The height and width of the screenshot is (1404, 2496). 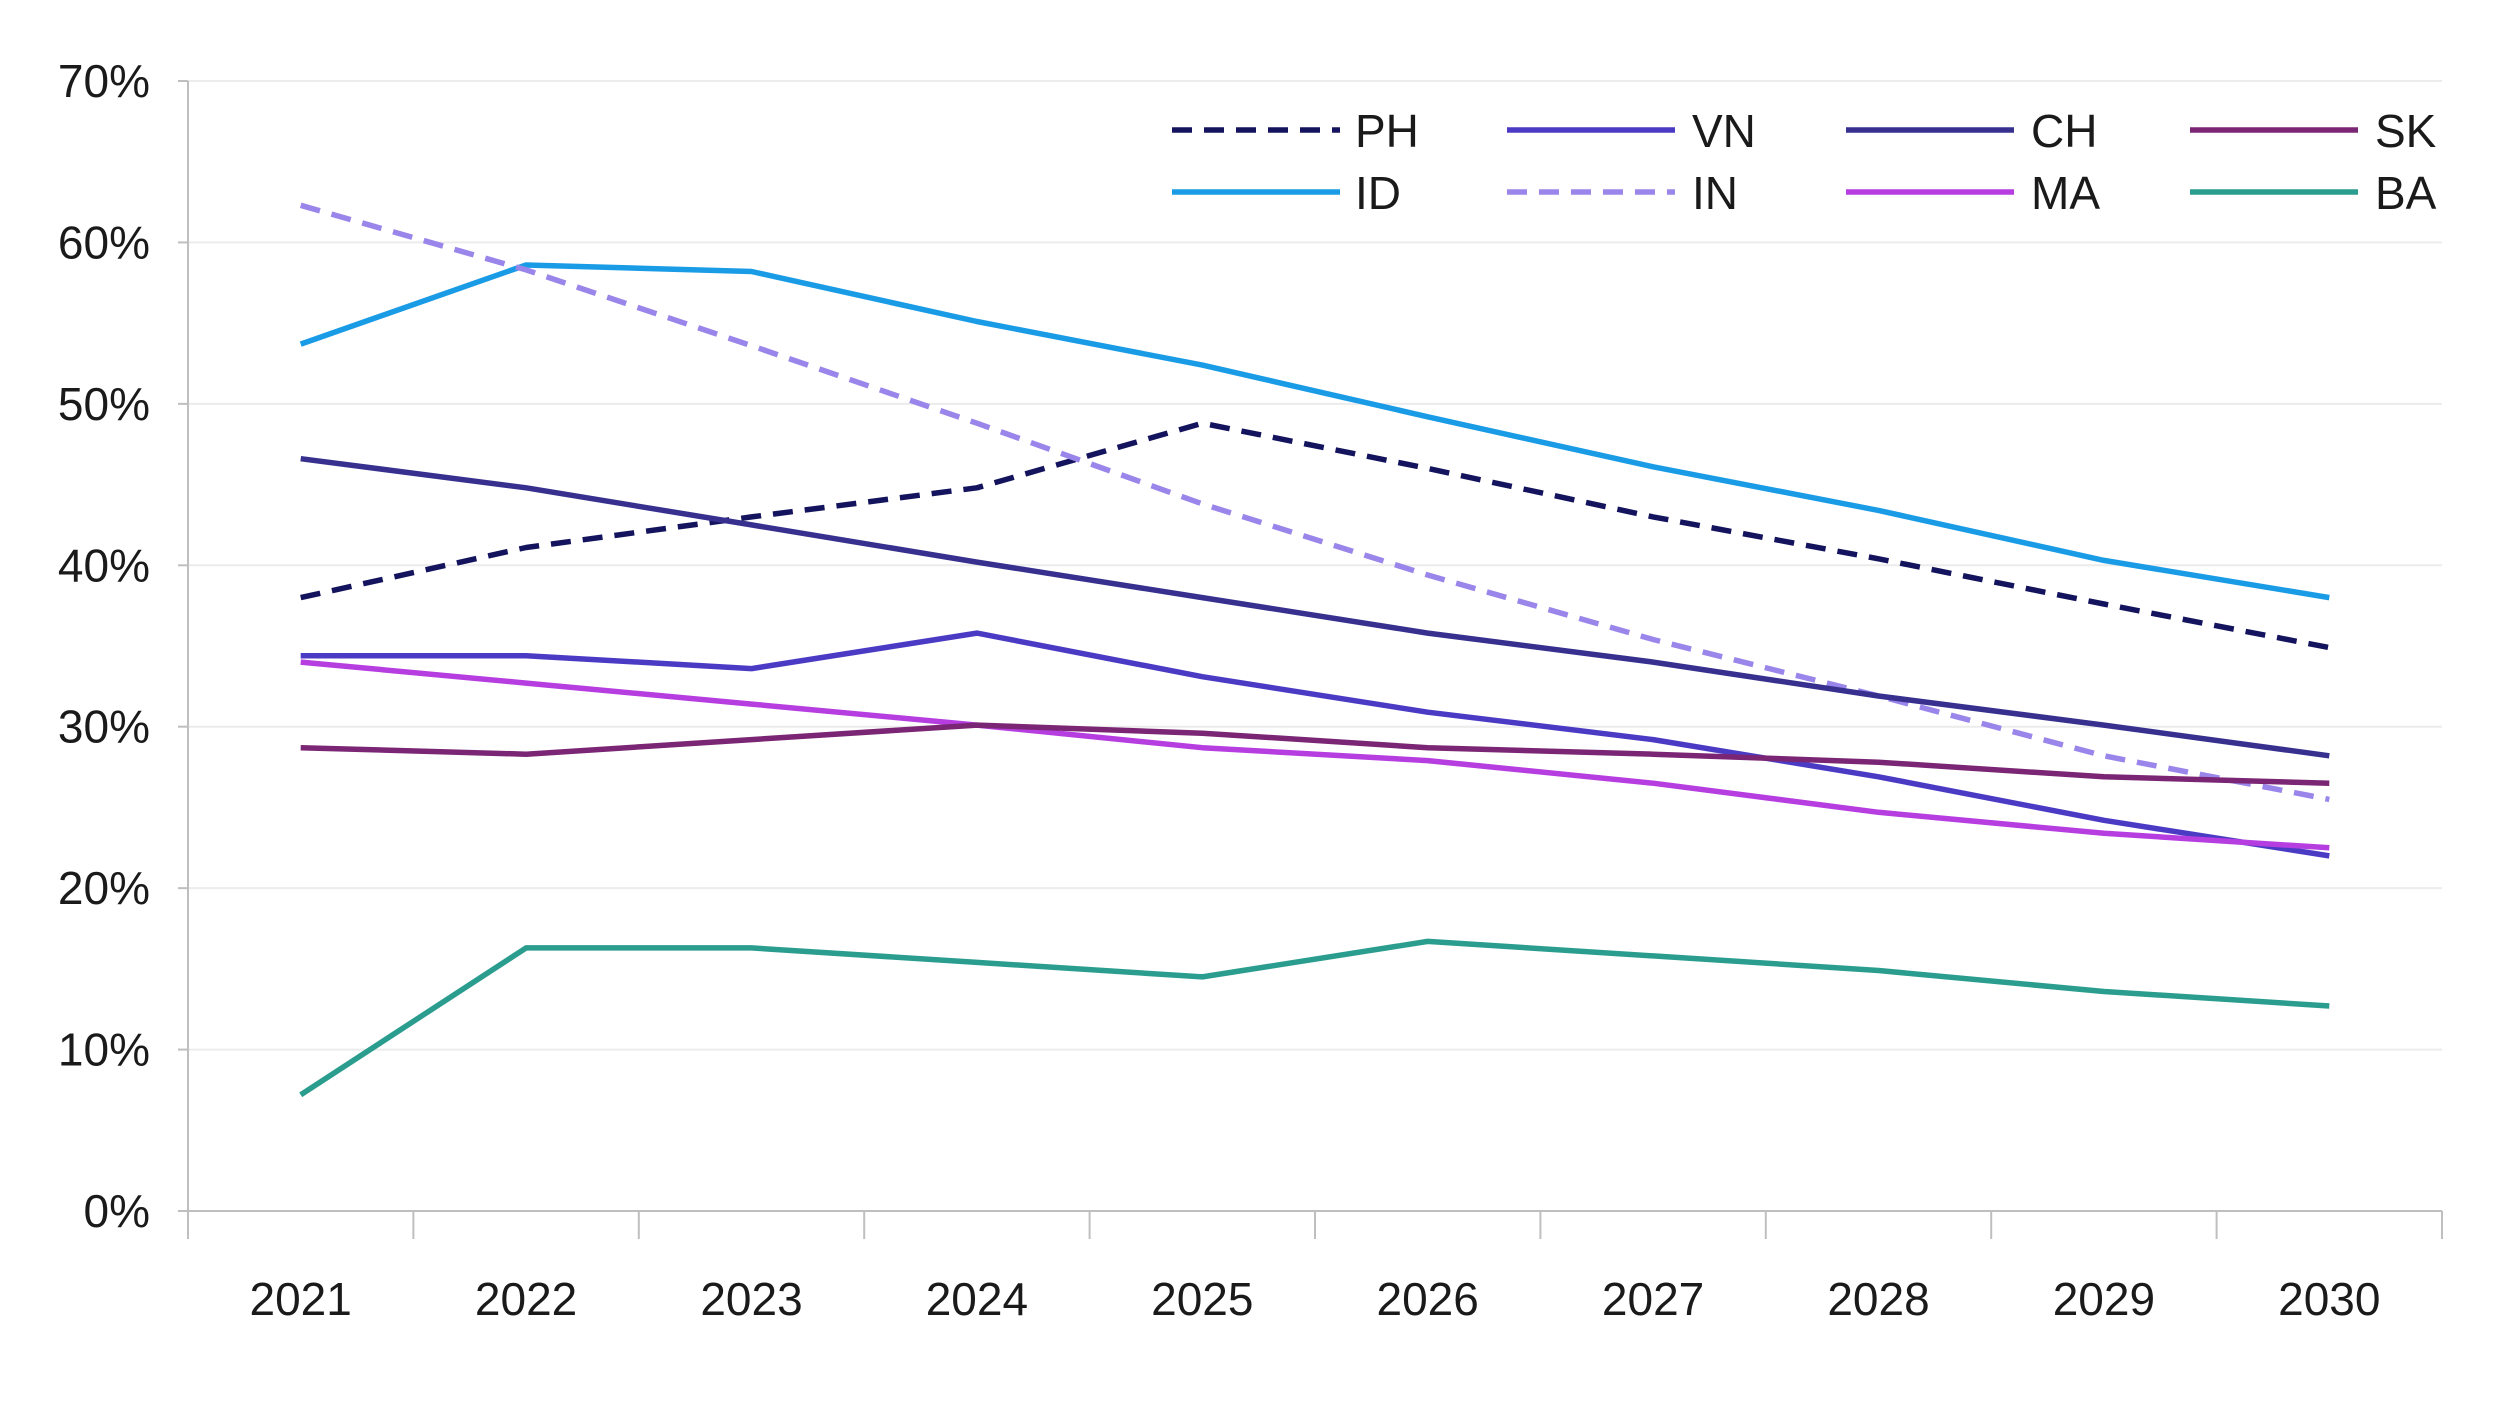 What do you see at coordinates (1315, 535) in the screenshot?
I see `series-line-ph` at bounding box center [1315, 535].